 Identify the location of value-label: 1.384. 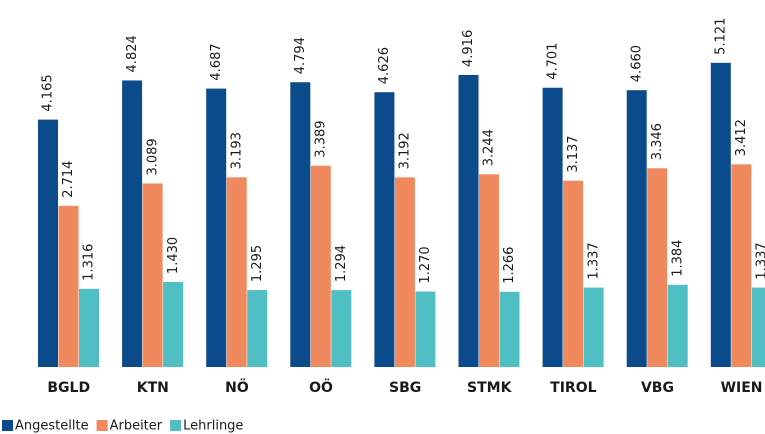
(677, 258).